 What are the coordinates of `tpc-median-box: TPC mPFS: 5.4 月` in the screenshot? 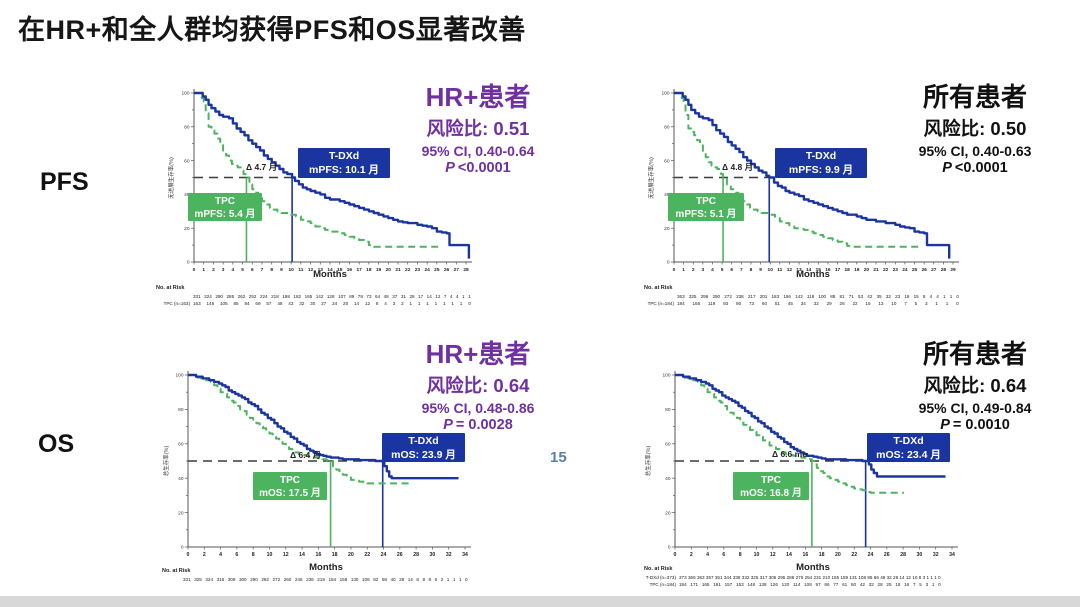 It's located at (225, 207).